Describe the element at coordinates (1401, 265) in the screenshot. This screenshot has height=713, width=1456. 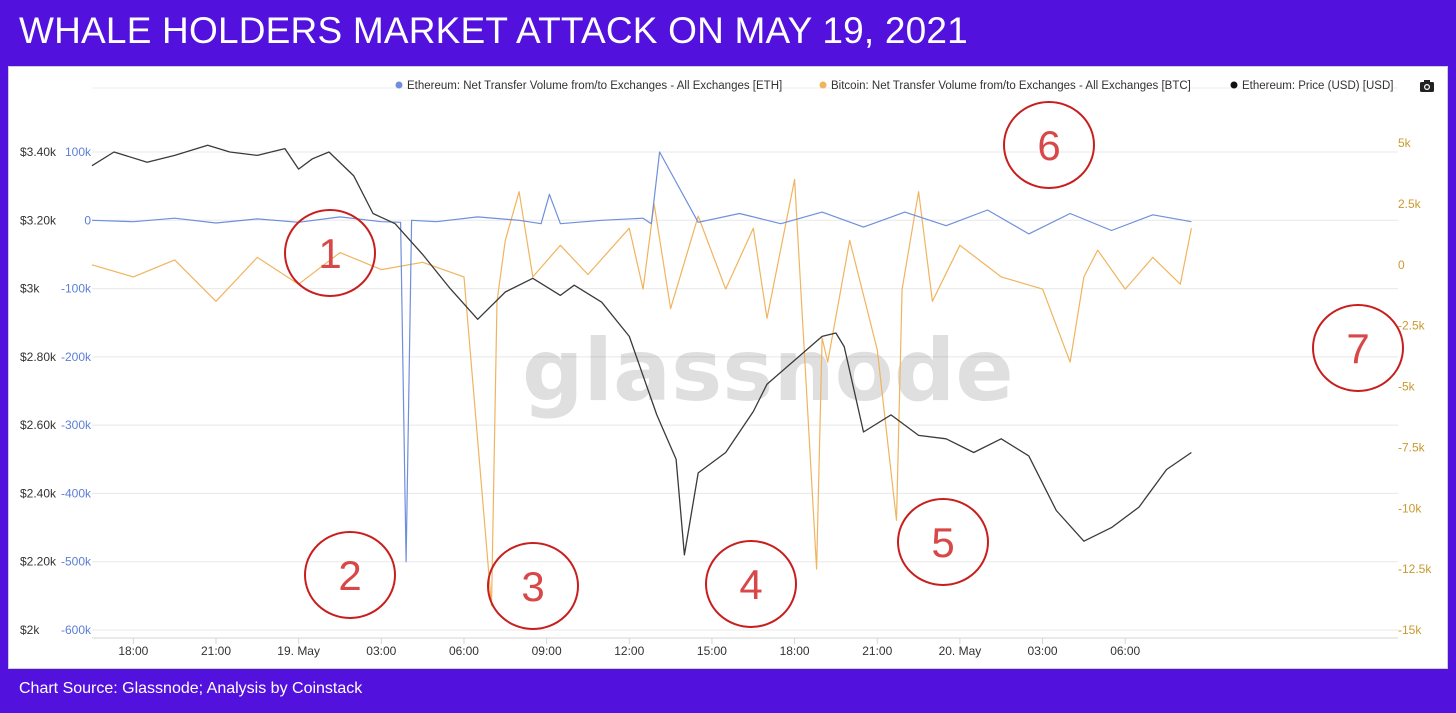
I see `btc-tick-label: 0` at that location.